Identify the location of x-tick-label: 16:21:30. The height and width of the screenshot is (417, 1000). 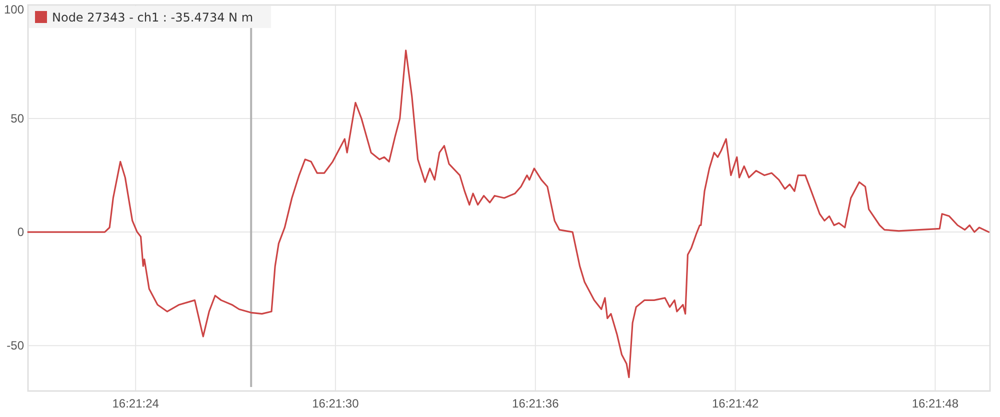
(336, 403).